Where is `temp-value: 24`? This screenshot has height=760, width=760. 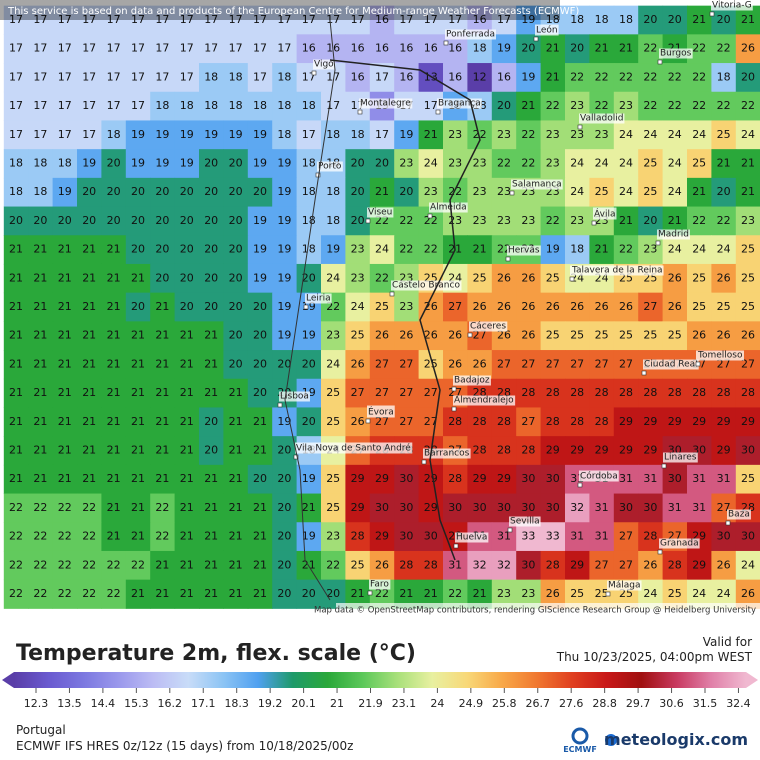
temp-value: 24 is located at coordinates (699, 134).